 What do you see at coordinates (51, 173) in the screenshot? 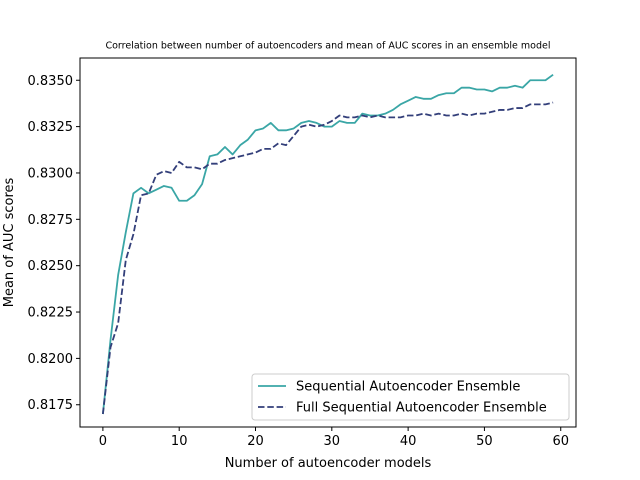
I see `y-tick-label: 0.8300` at bounding box center [51, 173].